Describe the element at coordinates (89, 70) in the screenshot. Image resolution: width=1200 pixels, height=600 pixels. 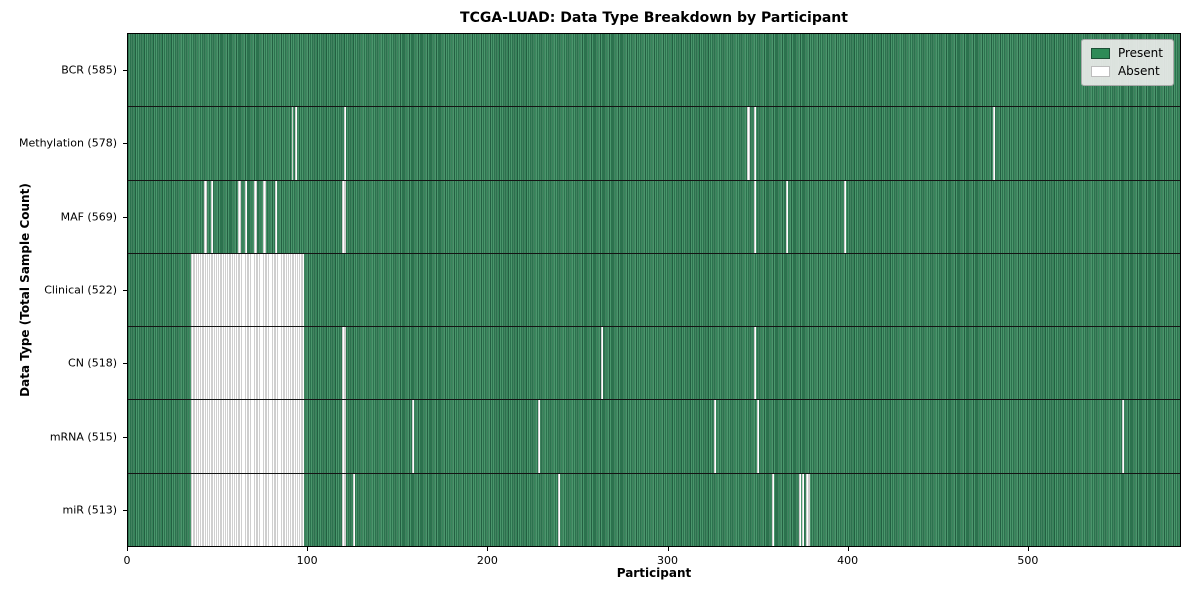
I see `y-tick-label: BCR (585)` at that location.